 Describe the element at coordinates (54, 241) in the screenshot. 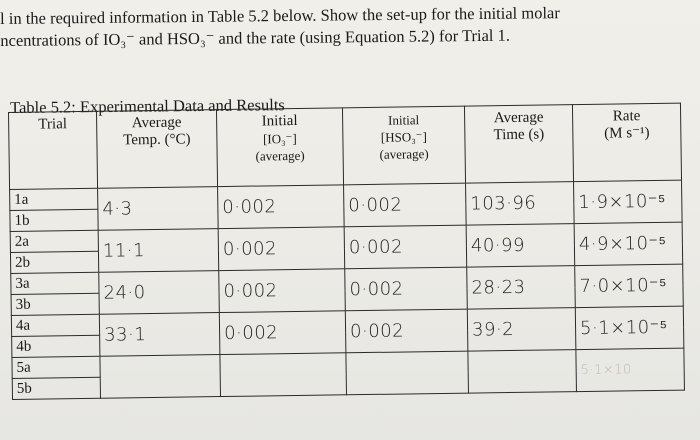

I see `trial-label: 2a` at that location.